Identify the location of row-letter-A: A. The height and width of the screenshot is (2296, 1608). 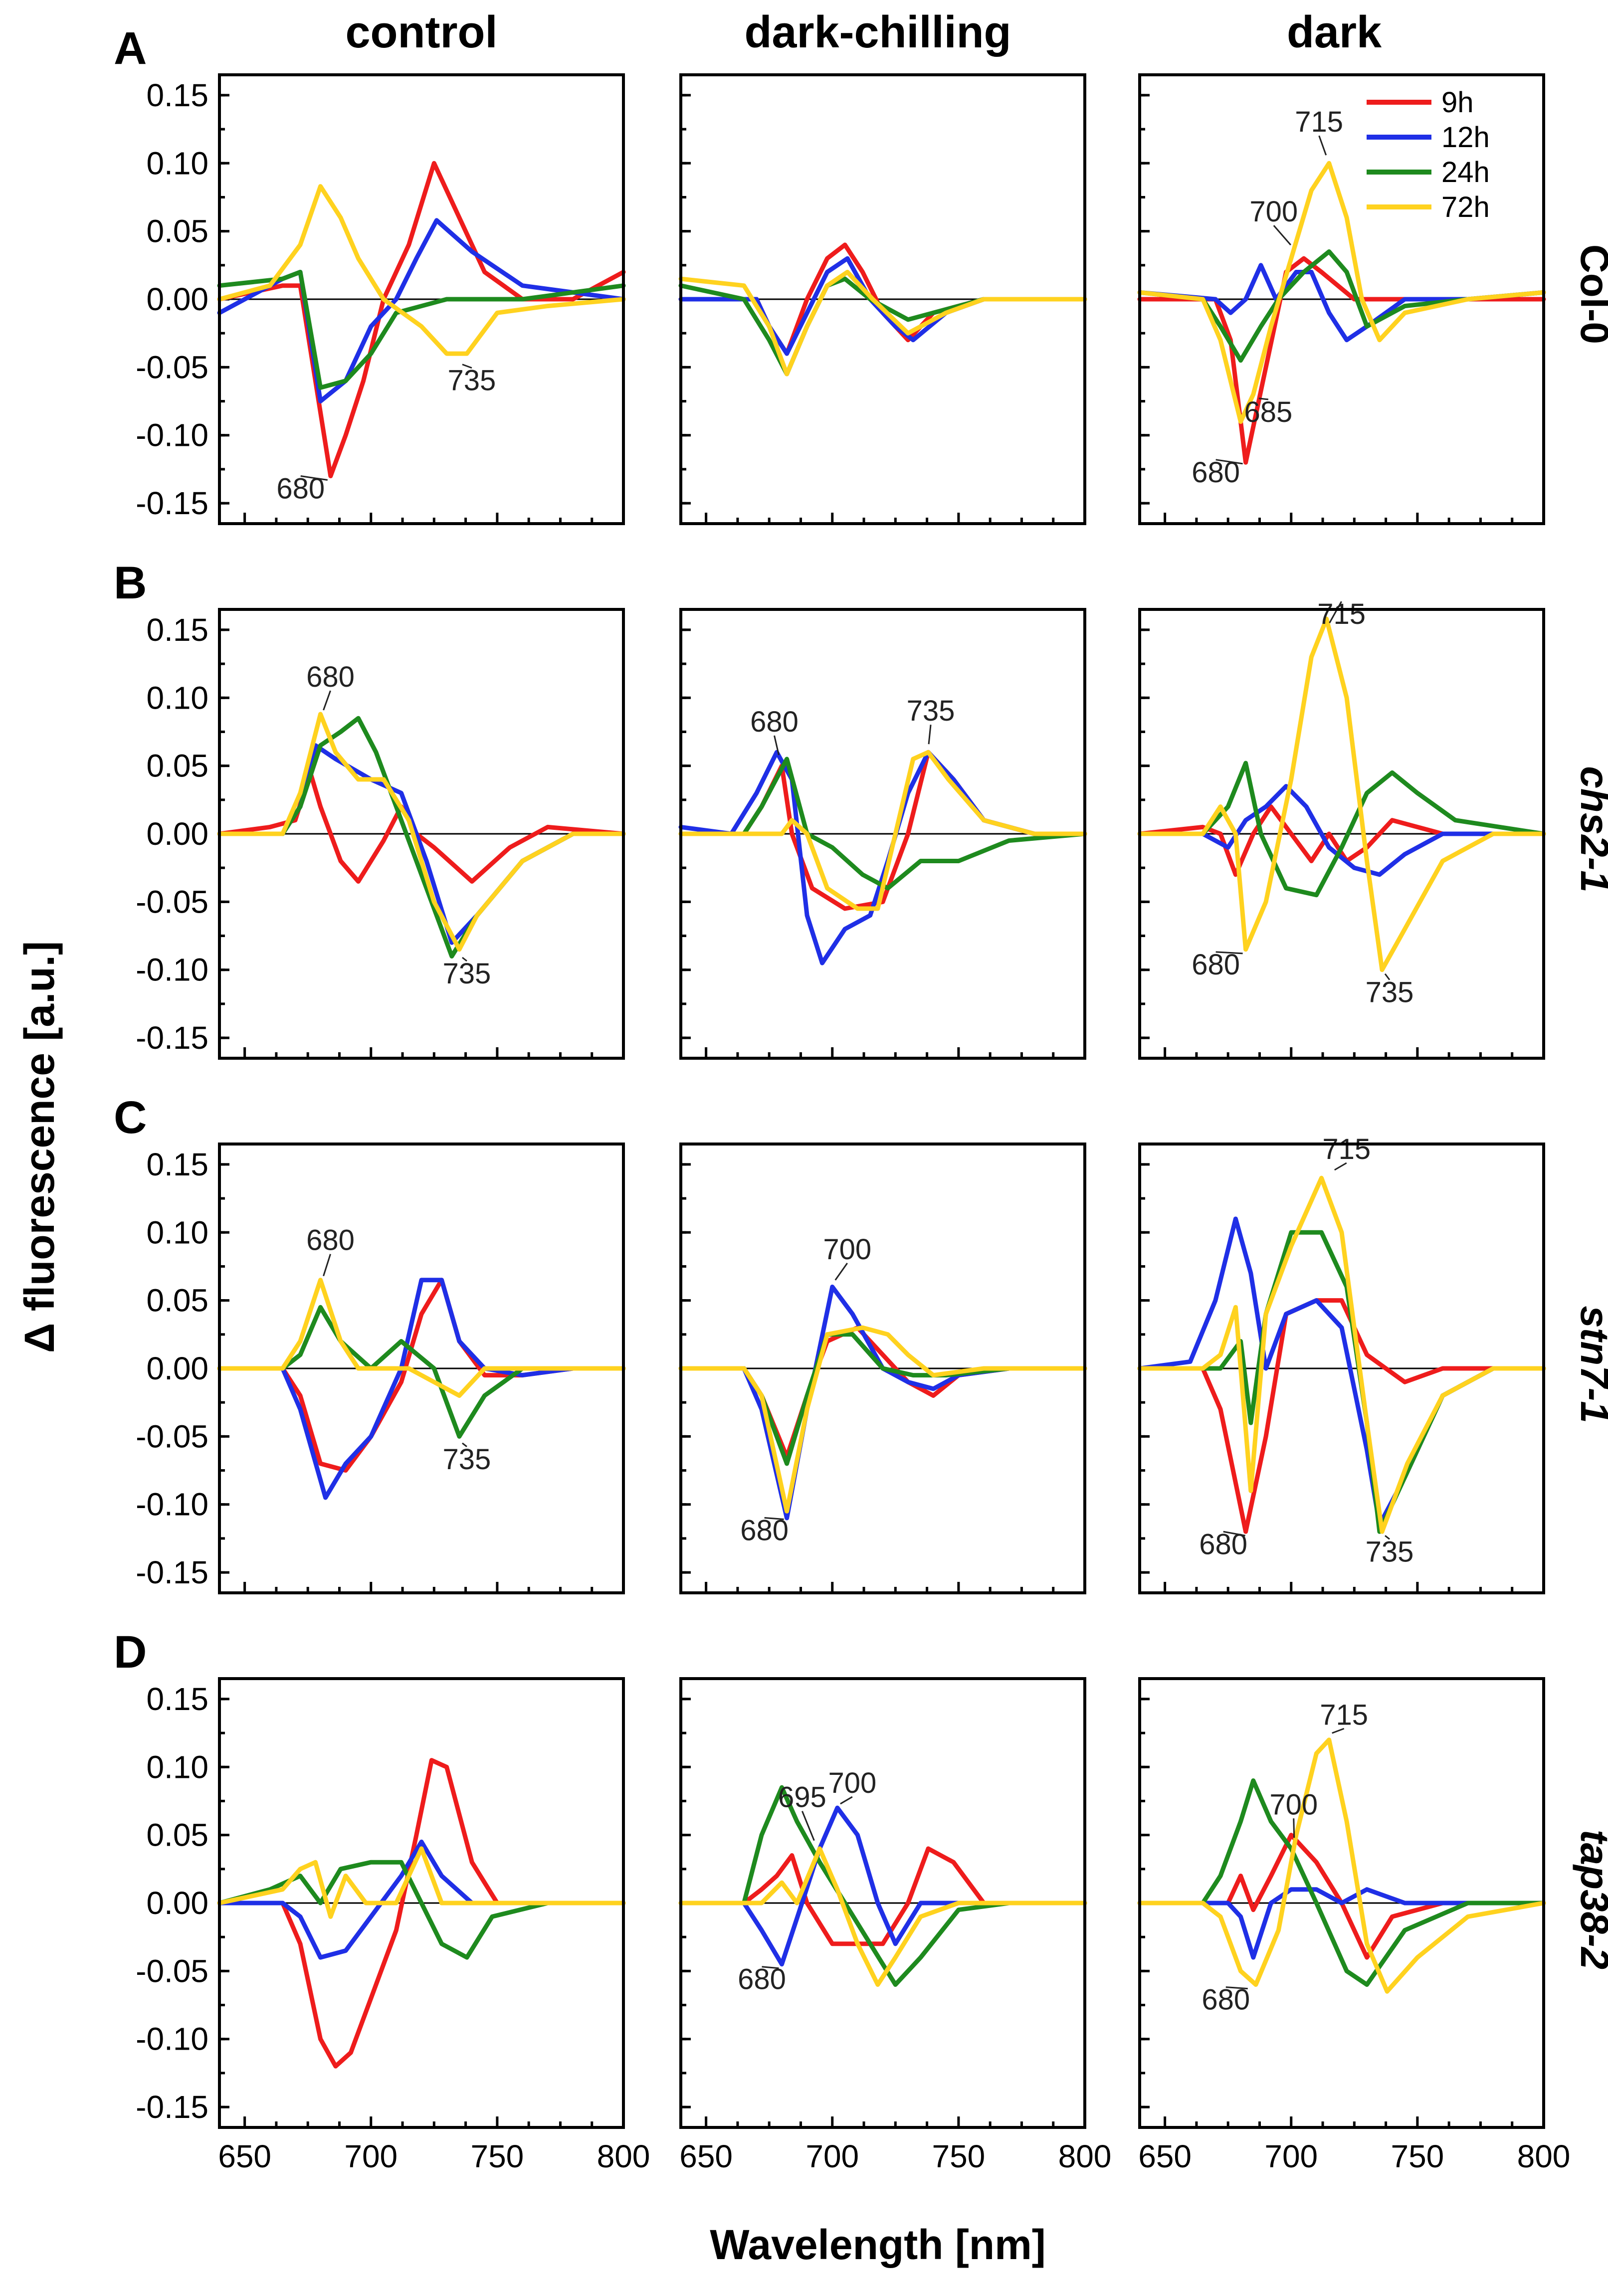
(131, 48).